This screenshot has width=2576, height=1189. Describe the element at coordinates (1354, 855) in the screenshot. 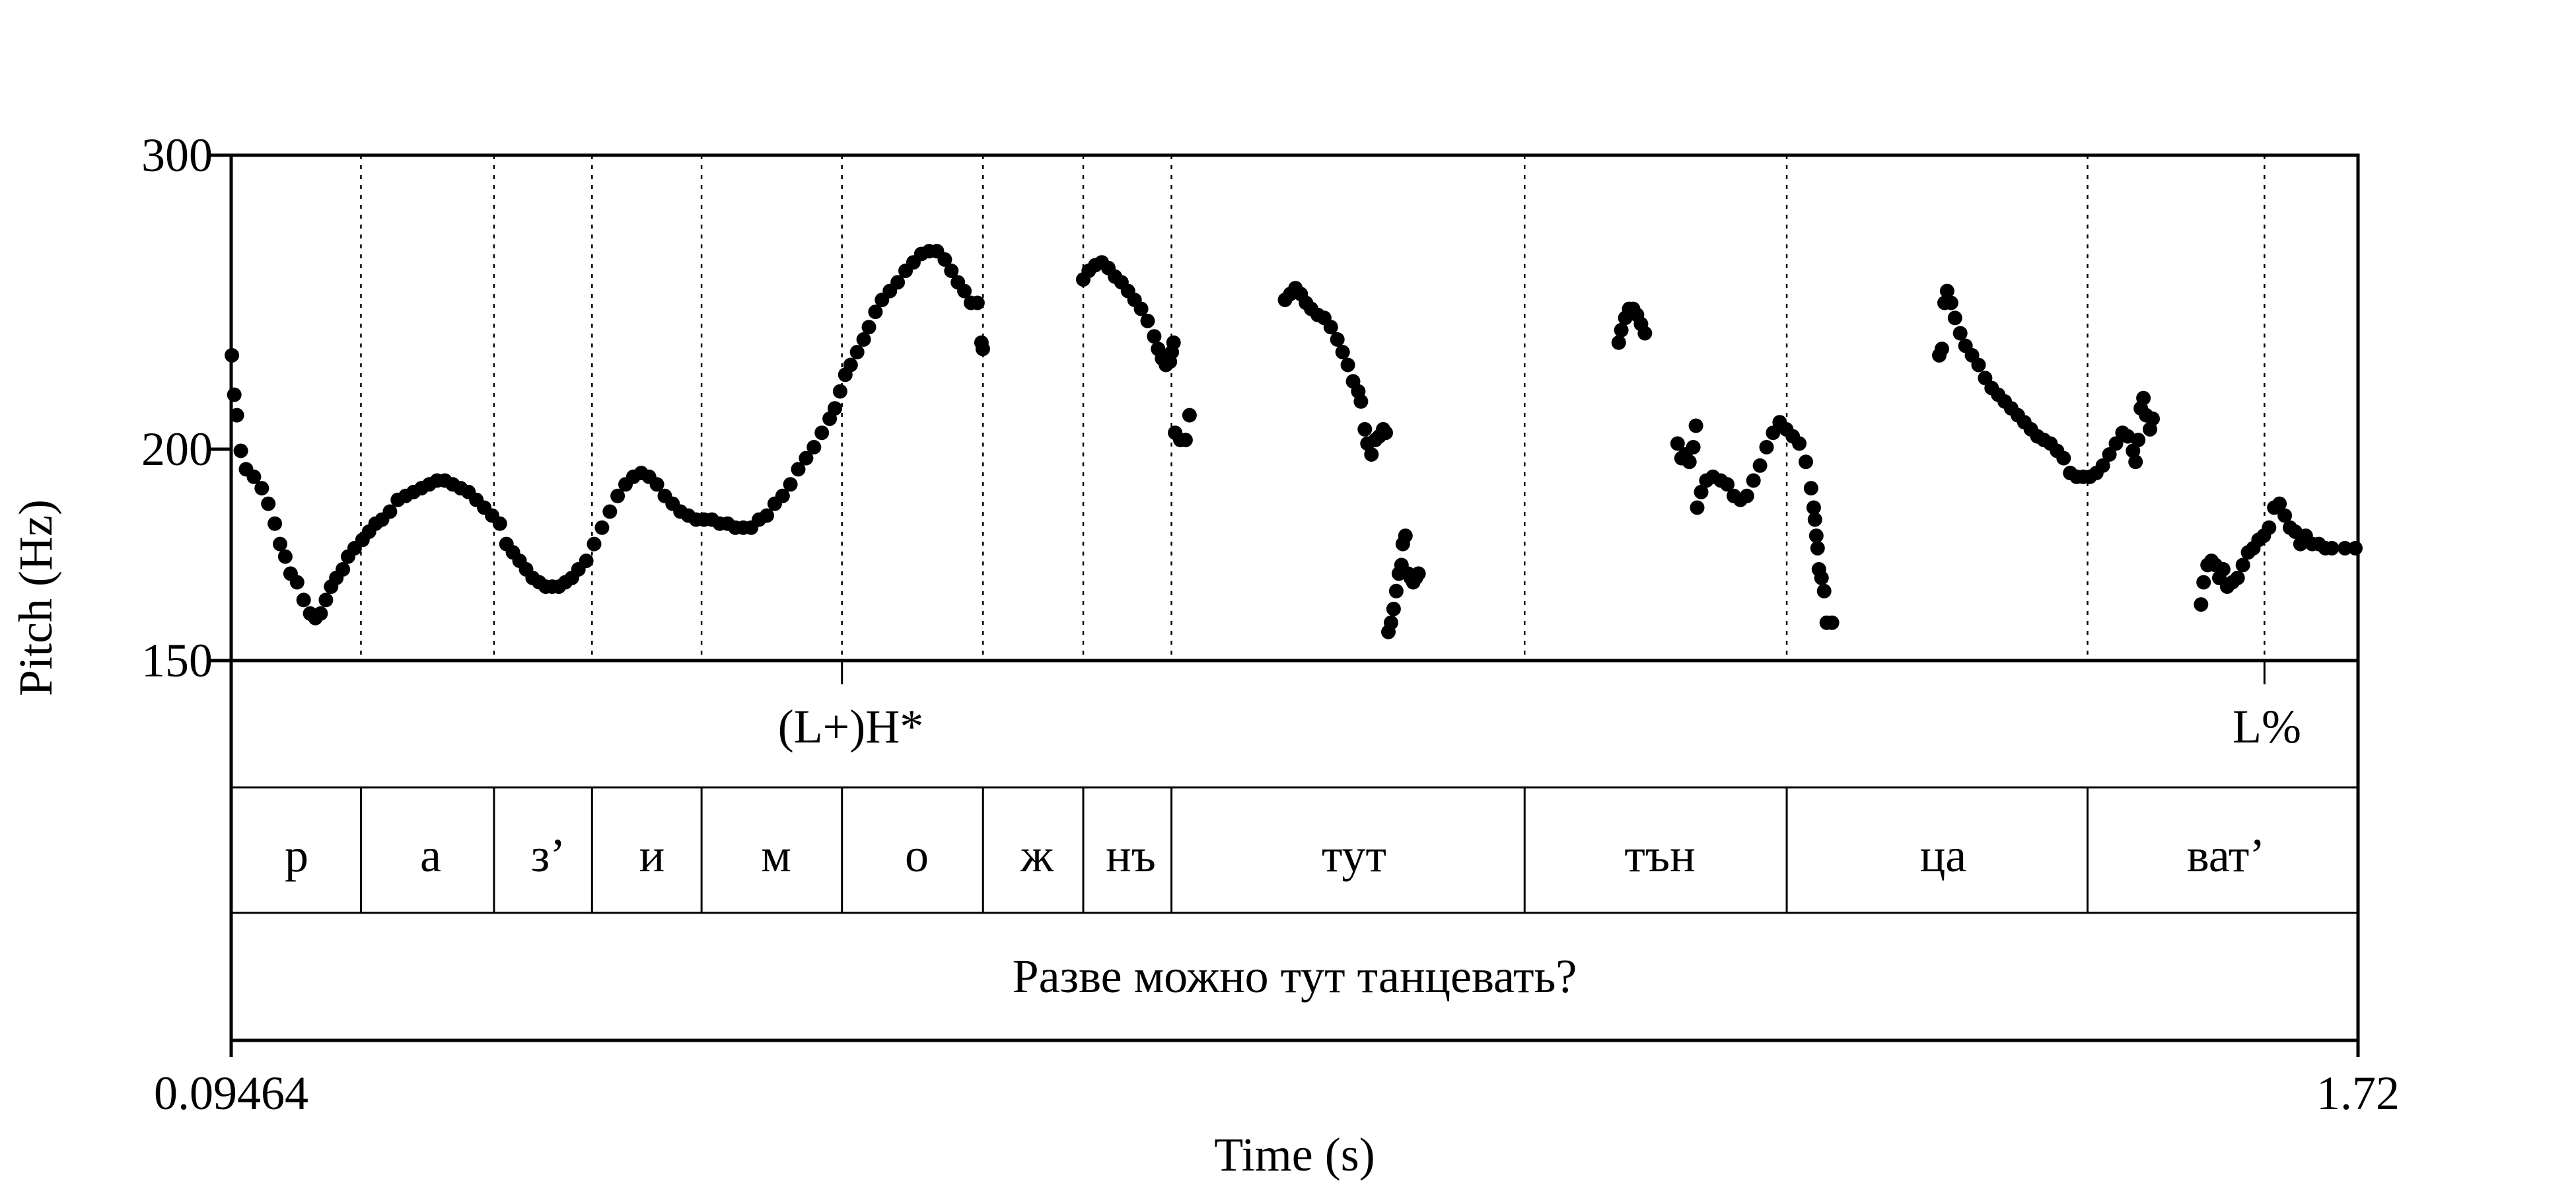

I see `segment-label: тут` at that location.